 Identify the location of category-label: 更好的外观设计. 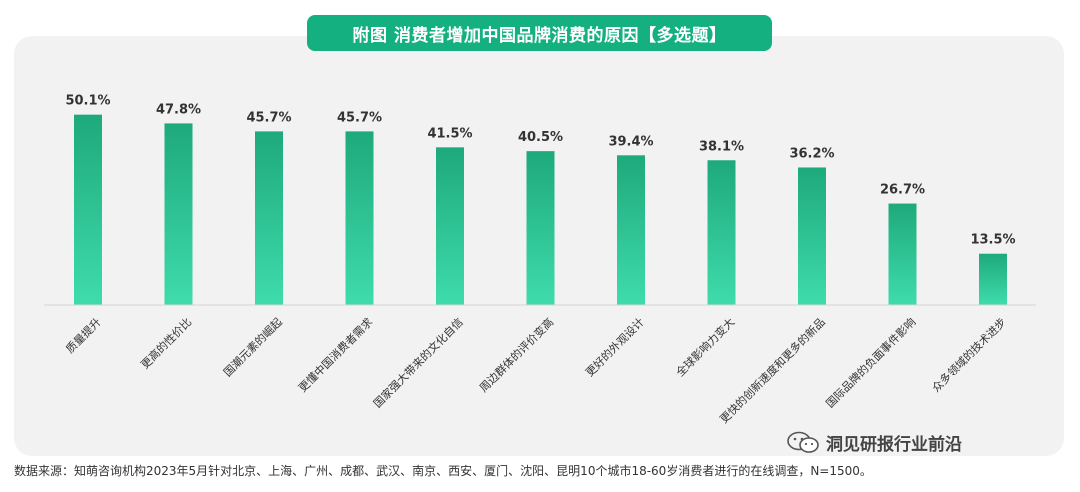
(614, 347).